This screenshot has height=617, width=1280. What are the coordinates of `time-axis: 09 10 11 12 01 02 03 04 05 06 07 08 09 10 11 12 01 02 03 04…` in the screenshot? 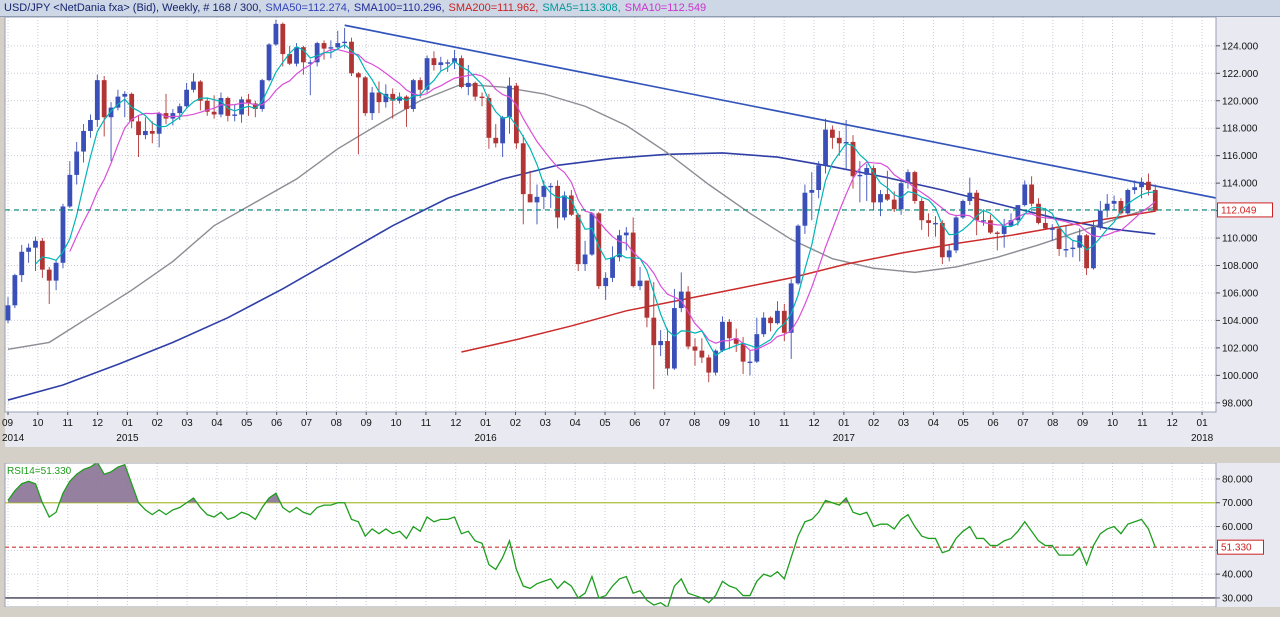 It's located at (608, 428).